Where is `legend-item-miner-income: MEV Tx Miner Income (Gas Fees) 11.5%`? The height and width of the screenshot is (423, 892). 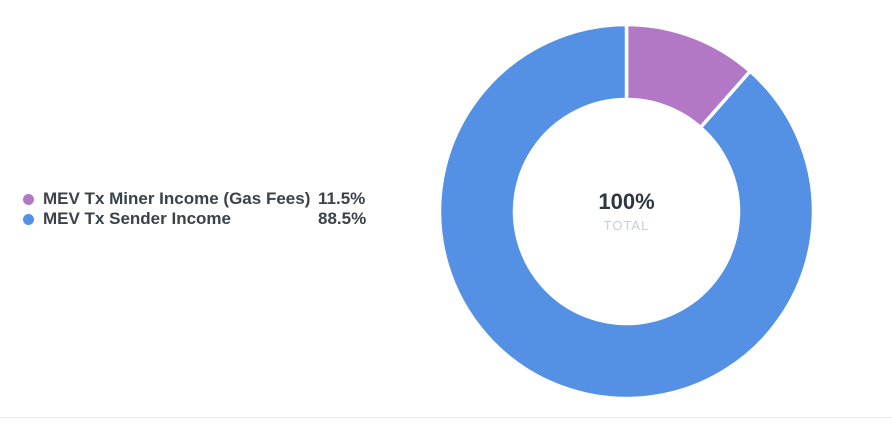 legend-item-miner-income: MEV Tx Miner Income (Gas Fees) 11.5% is located at coordinates (194, 199).